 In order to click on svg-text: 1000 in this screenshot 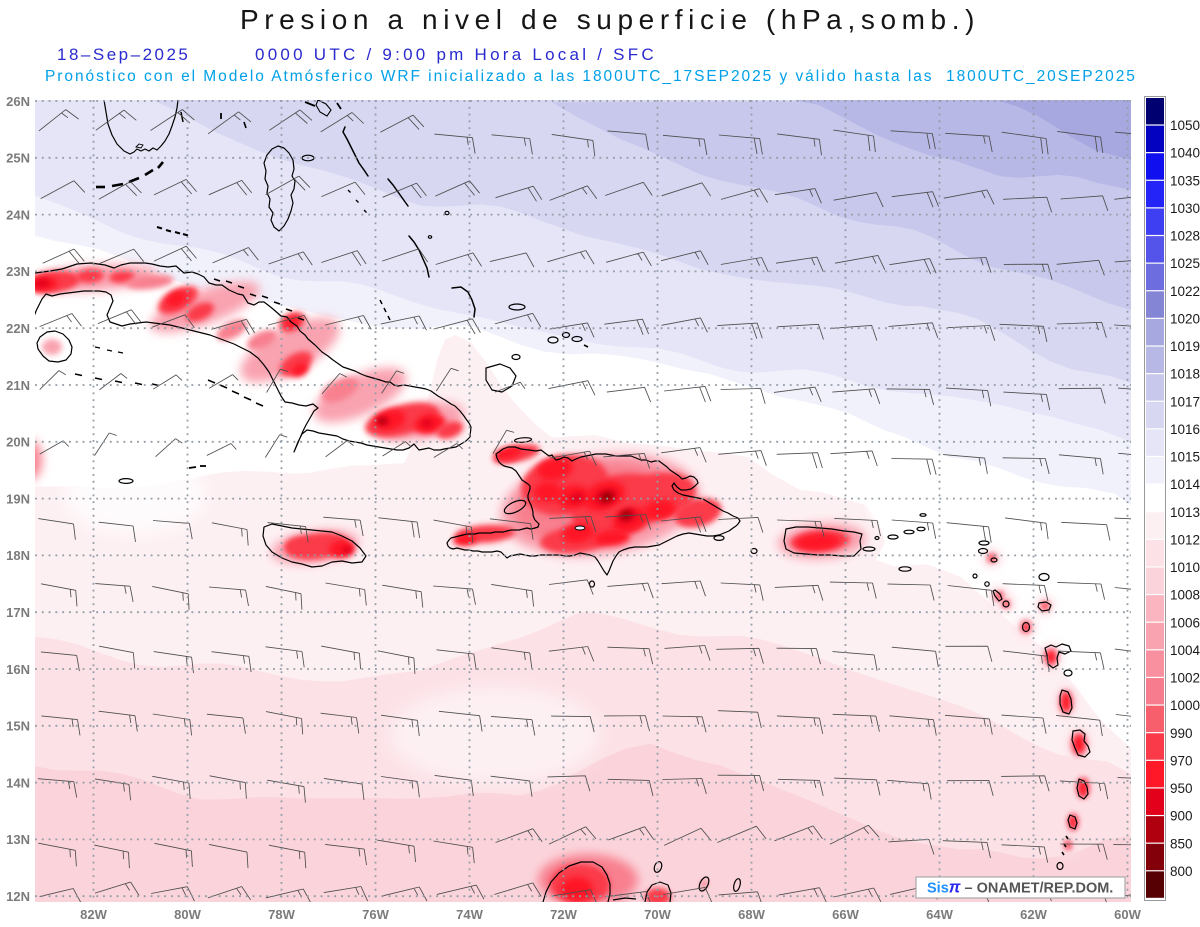, I will do `click(1185, 705)`.